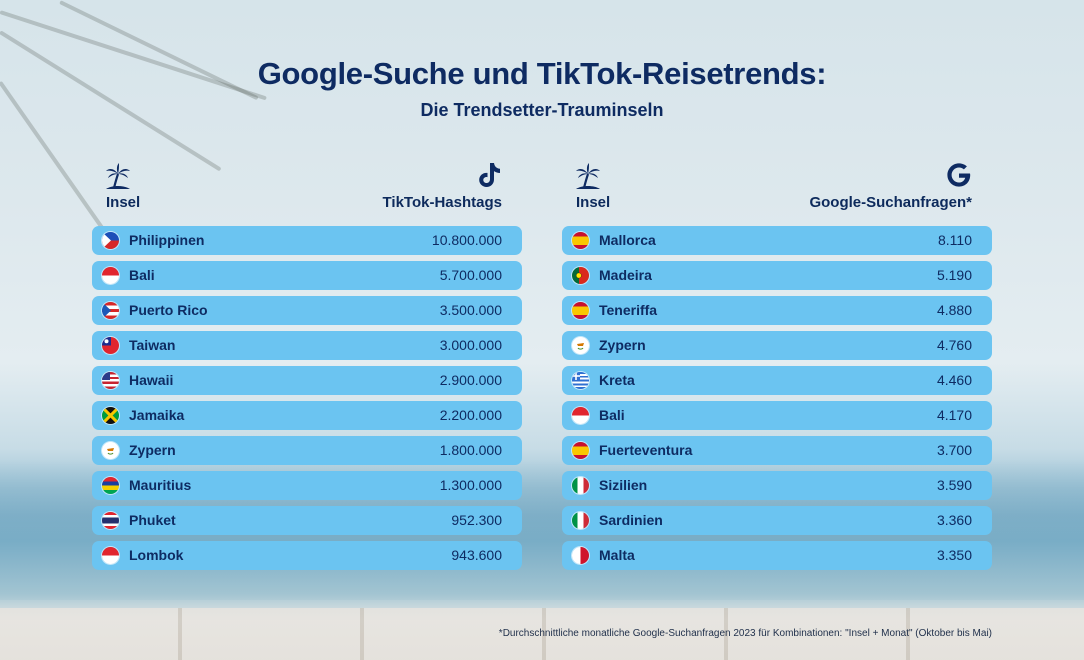 This screenshot has width=1084, height=660. I want to click on usa-flag-icon, so click(110, 380).